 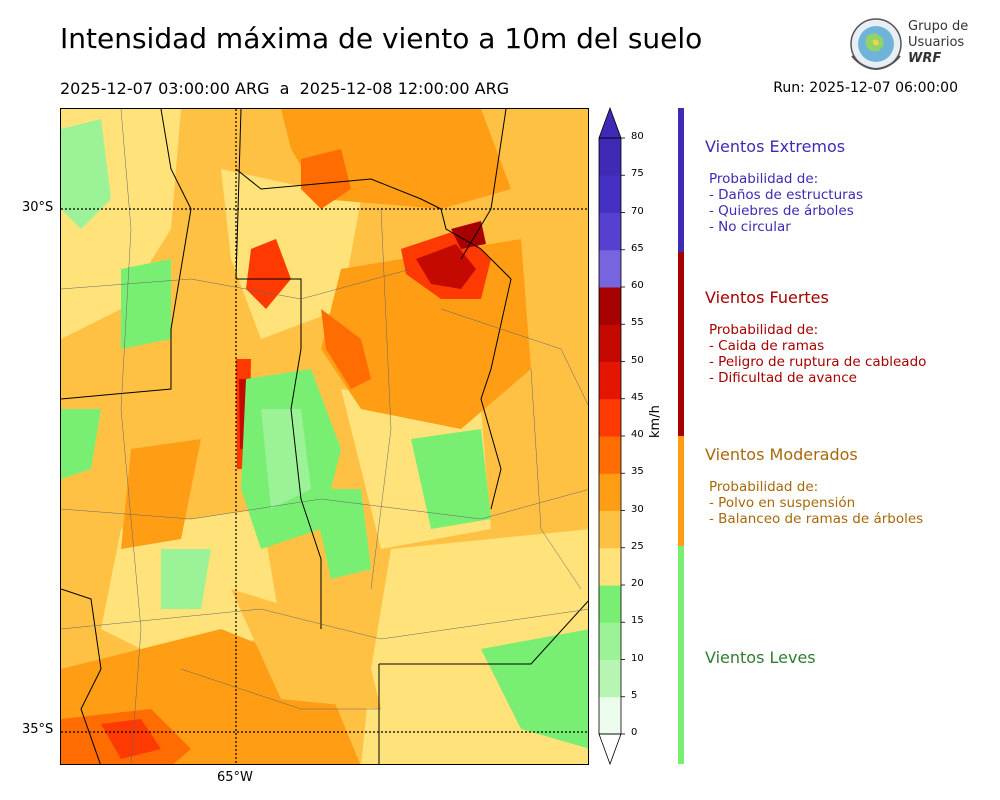 I want to click on colorbar-tick-label: 10, so click(x=637, y=658).